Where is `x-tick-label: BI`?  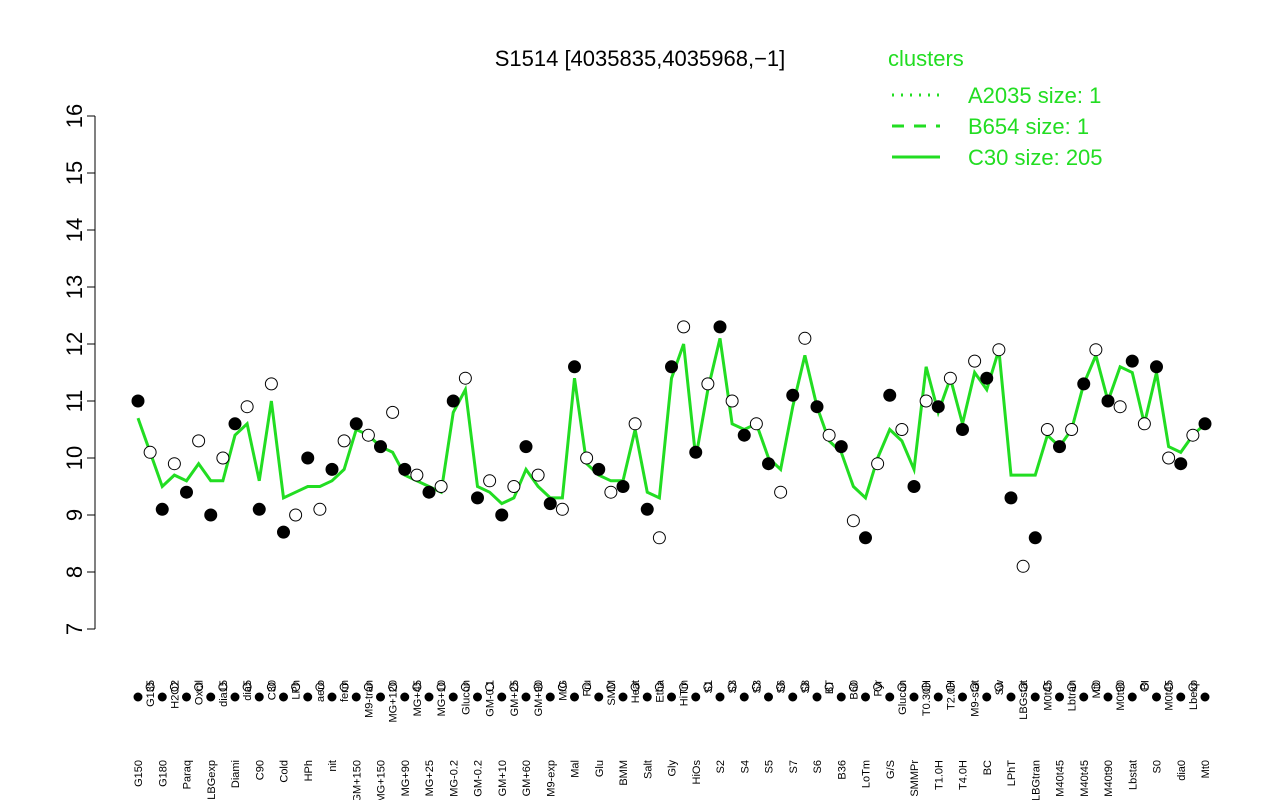
x-tick-label: BI is located at coordinates (1145, 685).